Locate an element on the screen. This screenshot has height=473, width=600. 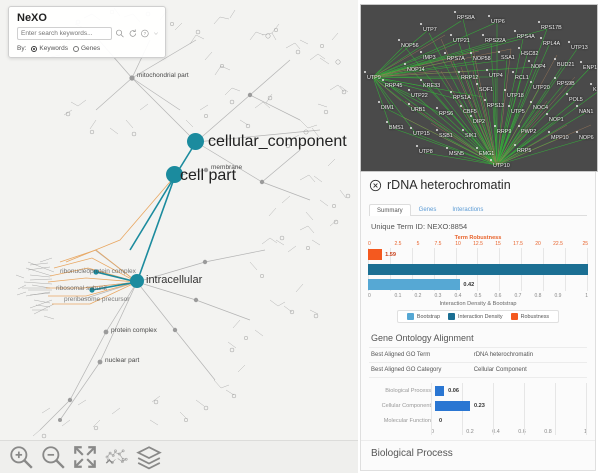
search-panel: NeXO ? By: Keywords Genes is located at coordinates (87, 32).